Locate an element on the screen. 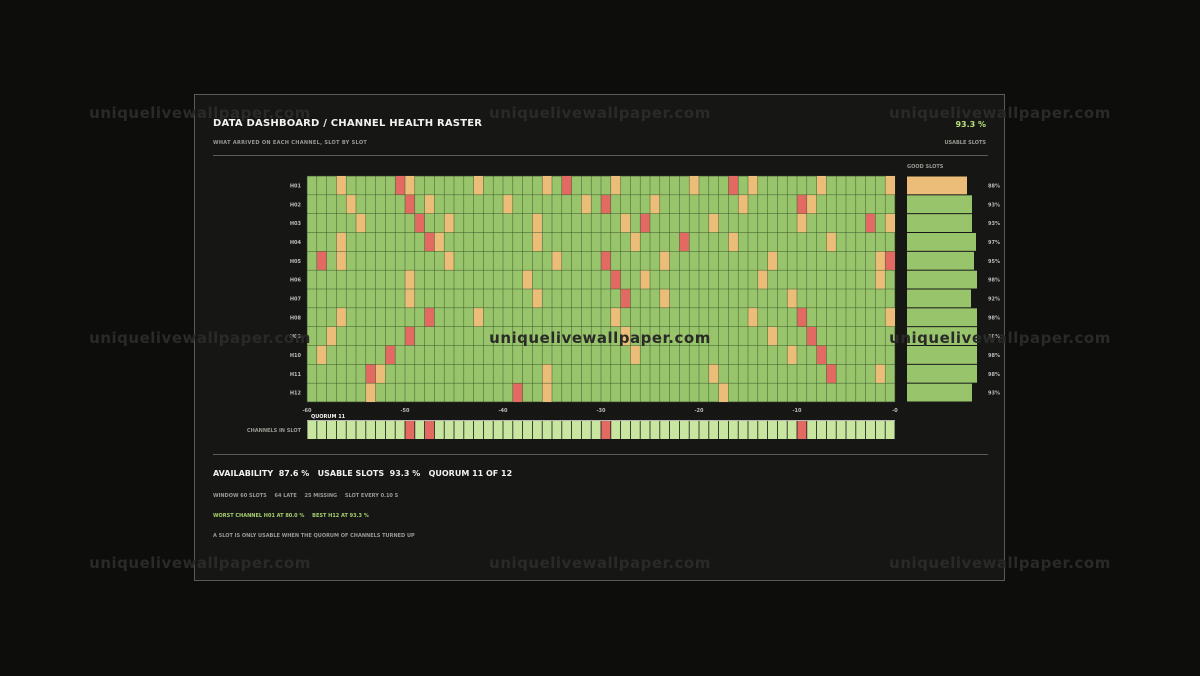  worst-channel: WORST CHANNEL H01 AT 80.0 % is located at coordinates (259, 516).